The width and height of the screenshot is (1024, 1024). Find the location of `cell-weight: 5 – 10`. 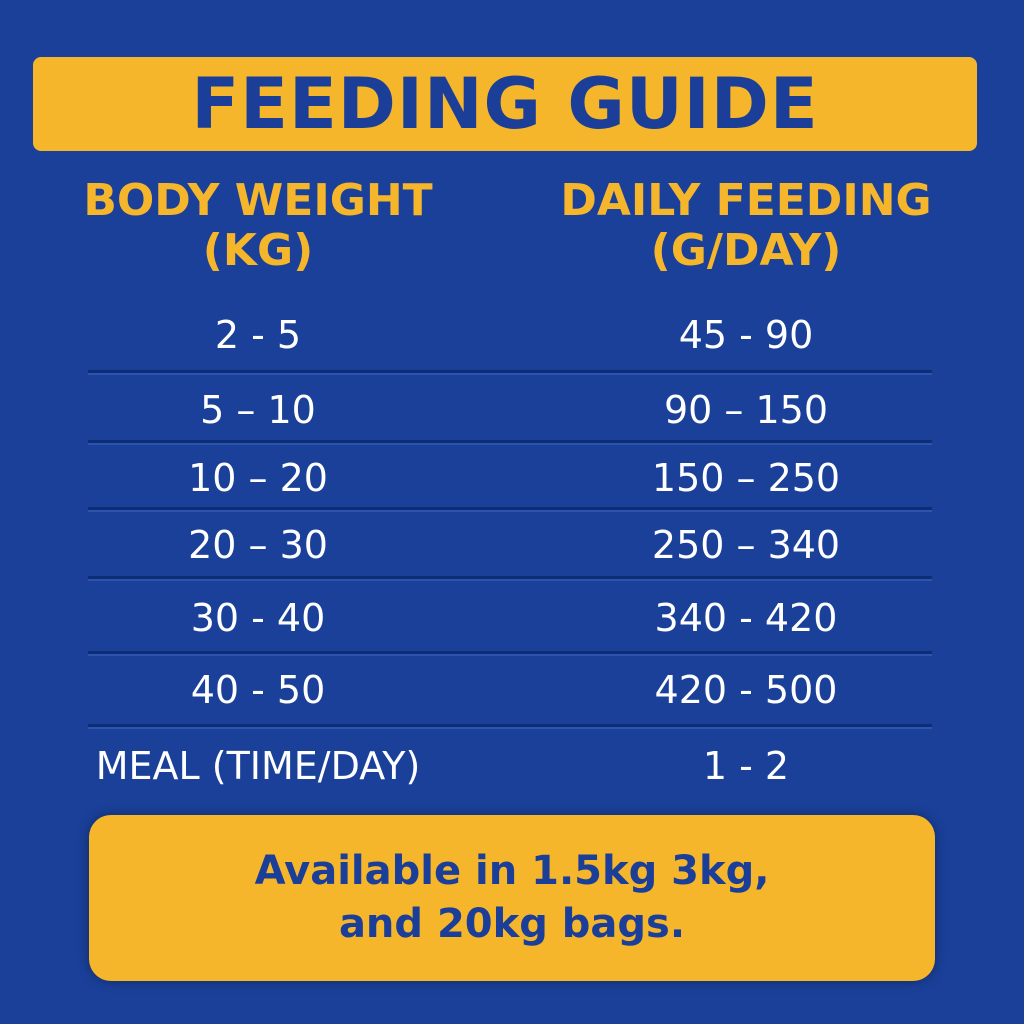

cell-weight: 5 – 10 is located at coordinates (258, 410).